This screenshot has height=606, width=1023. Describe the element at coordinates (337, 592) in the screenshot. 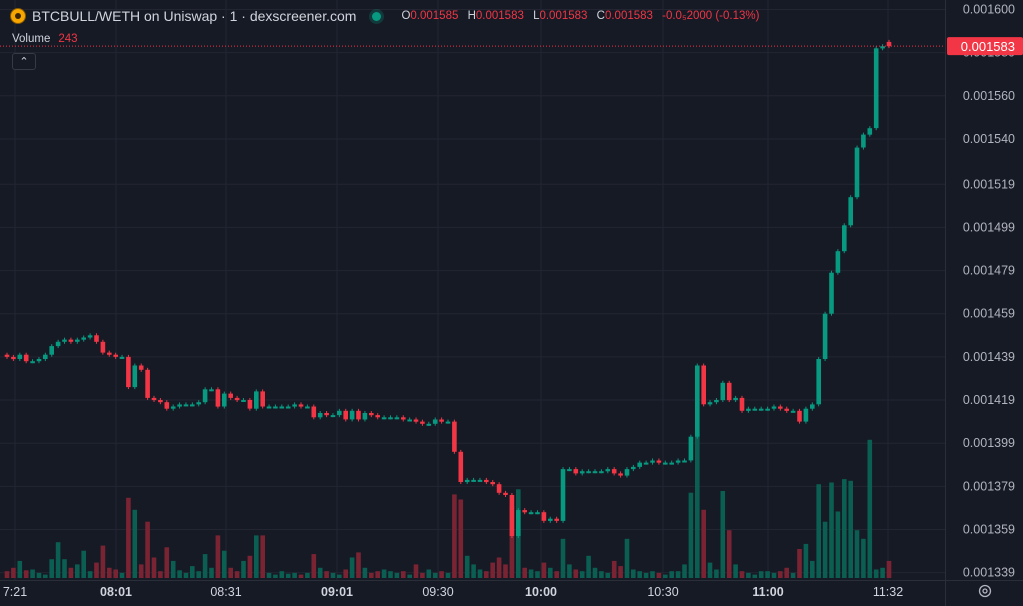

I see `x-tick-label: 09:01` at that location.